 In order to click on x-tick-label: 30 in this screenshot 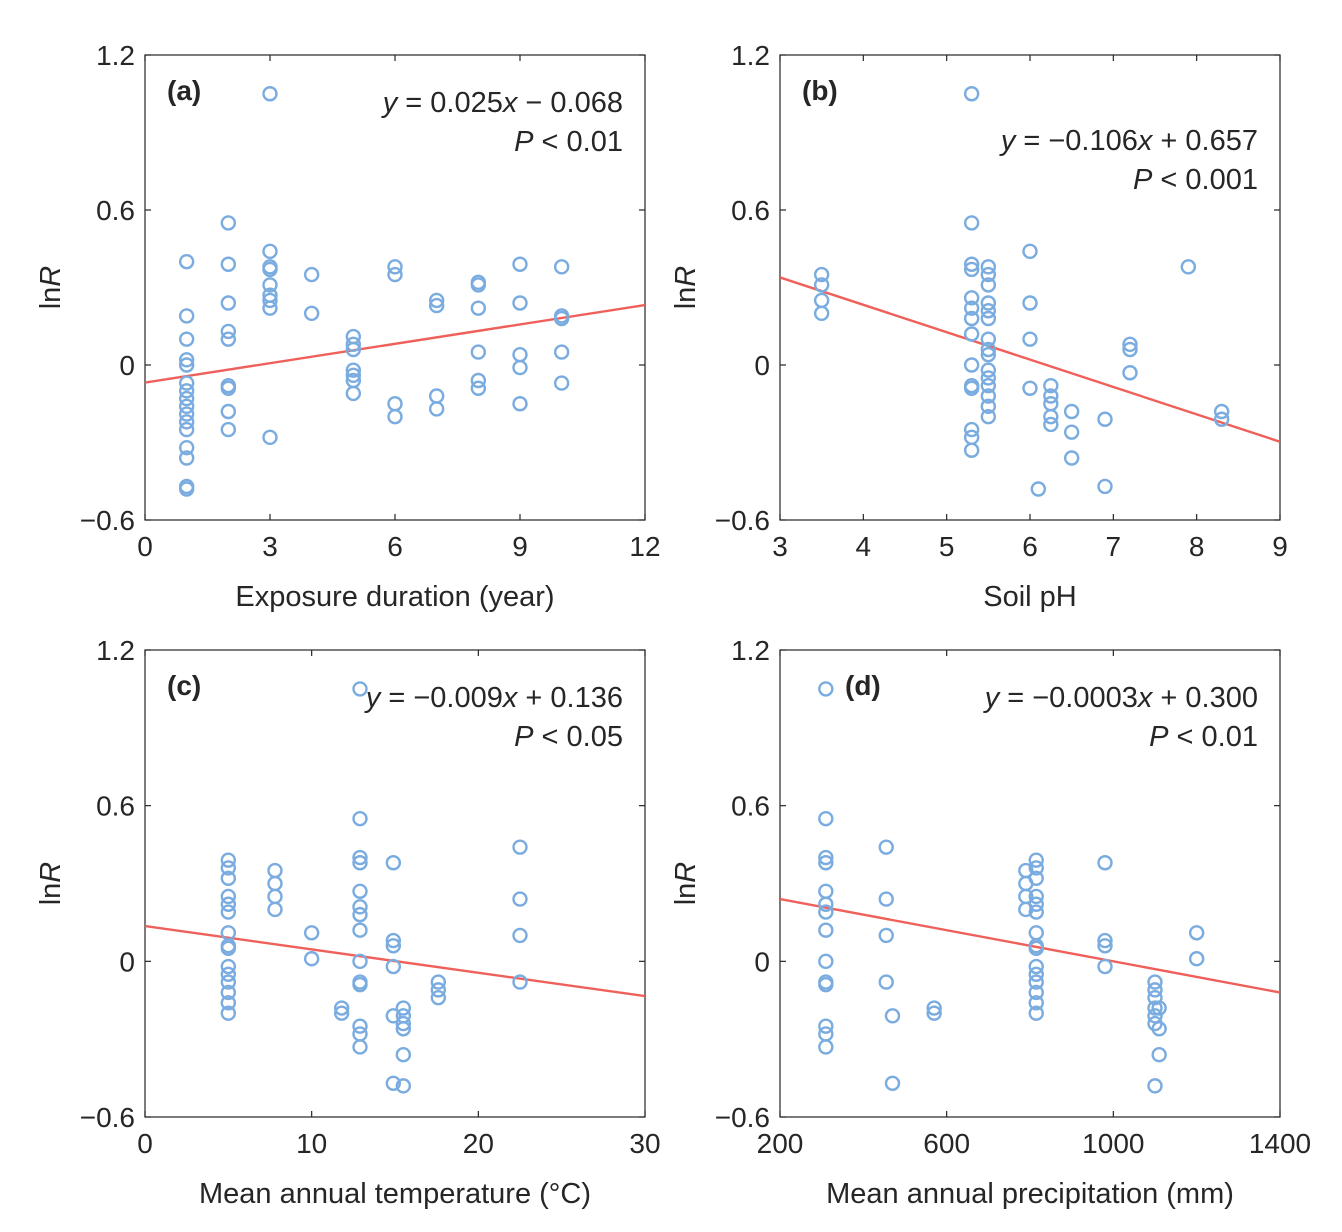, I will do `click(644, 1143)`.